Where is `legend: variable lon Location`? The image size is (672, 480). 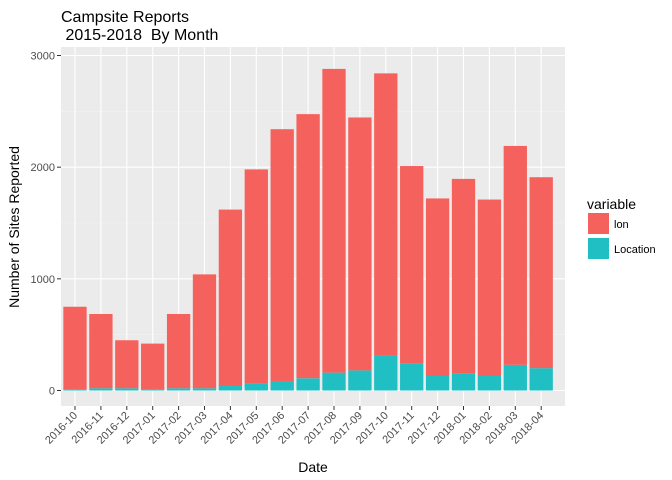 legend: variable lon Location is located at coordinates (621, 227).